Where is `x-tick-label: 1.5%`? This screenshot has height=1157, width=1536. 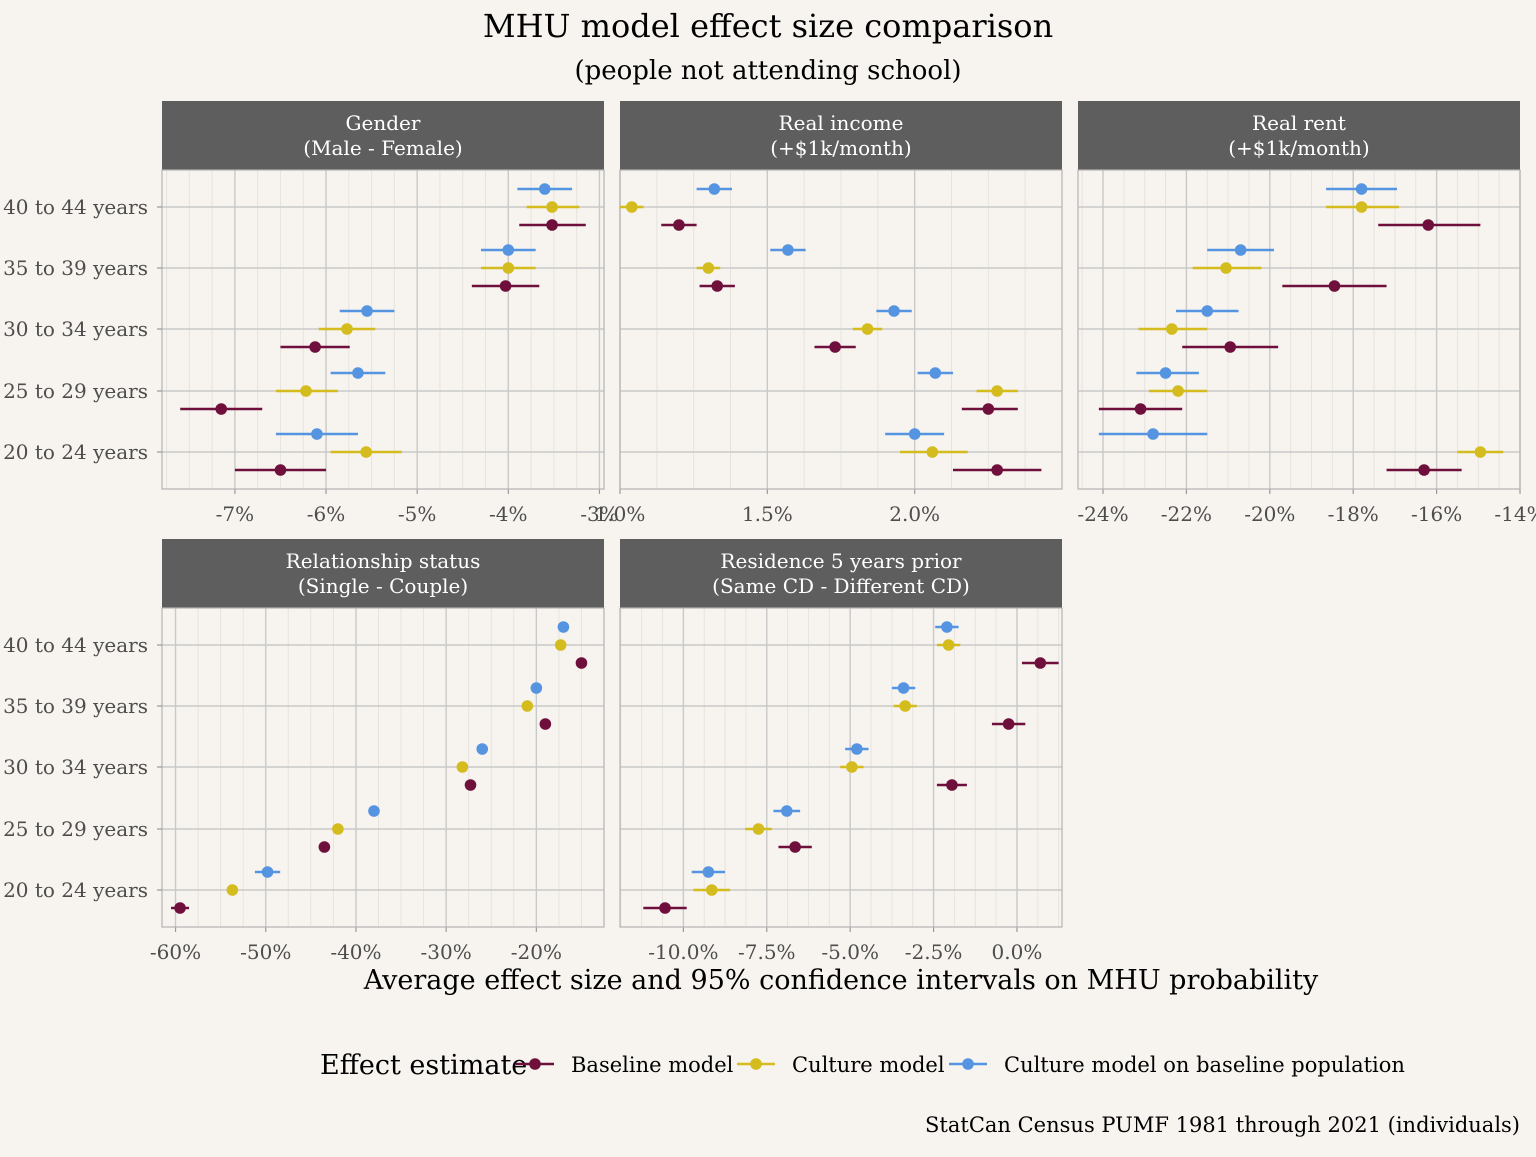 x-tick-label: 1.5% is located at coordinates (767, 514).